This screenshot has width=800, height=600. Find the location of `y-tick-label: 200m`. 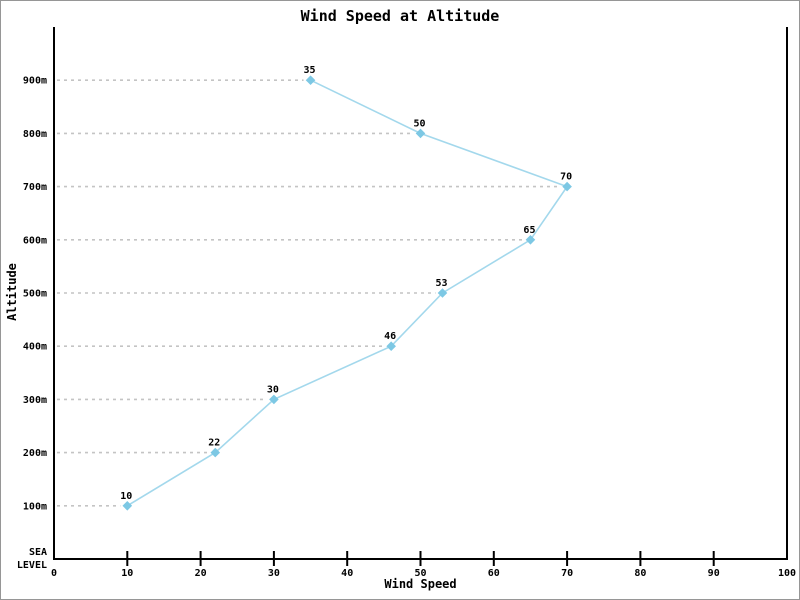

y-tick-label: 200m is located at coordinates (35, 453).